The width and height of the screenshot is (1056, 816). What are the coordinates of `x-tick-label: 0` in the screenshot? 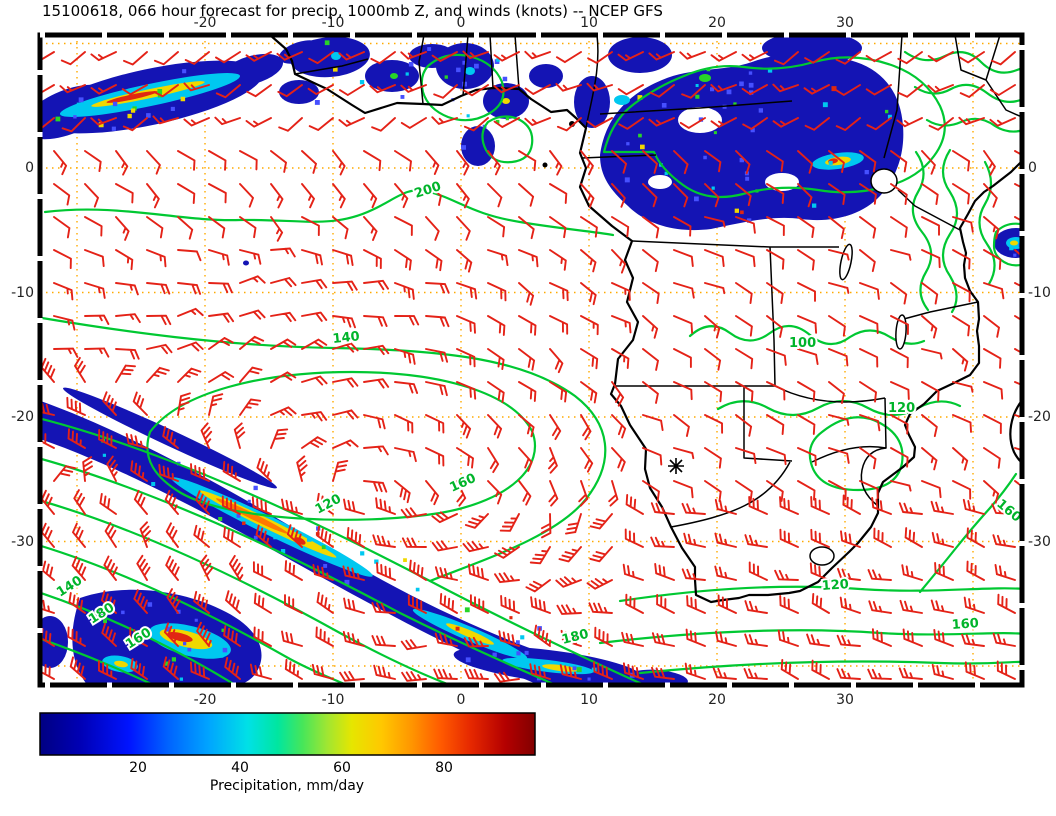 It's located at (461, 700).